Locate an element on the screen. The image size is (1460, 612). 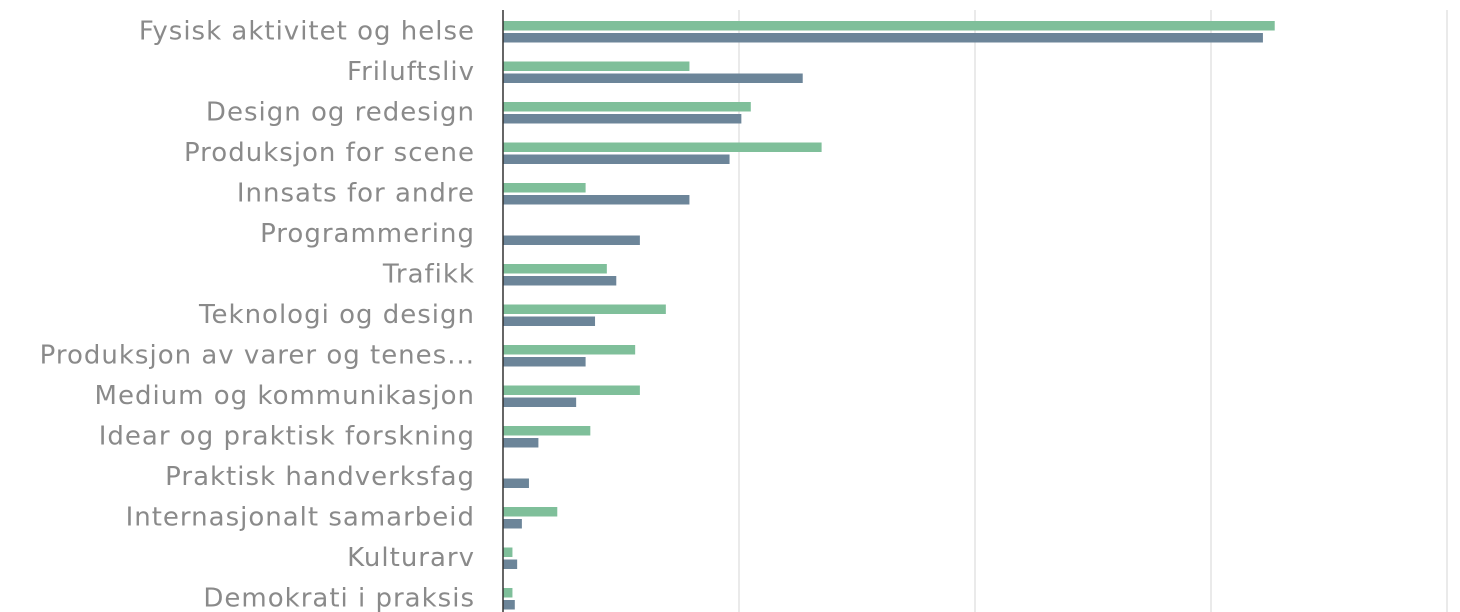
category-label: Produksjon for scene is located at coordinates (329, 153).